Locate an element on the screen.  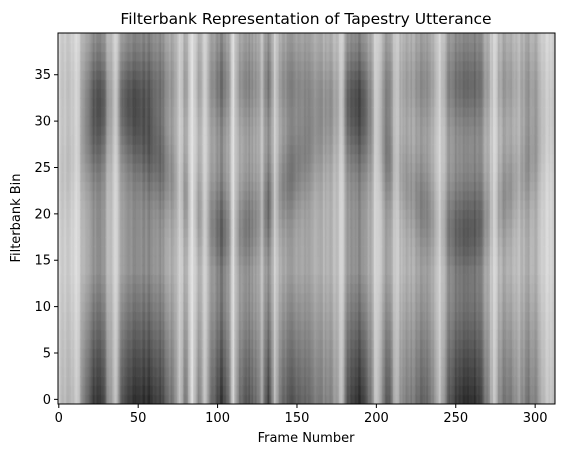
x-tick-label: 50 is located at coordinates (138, 418).